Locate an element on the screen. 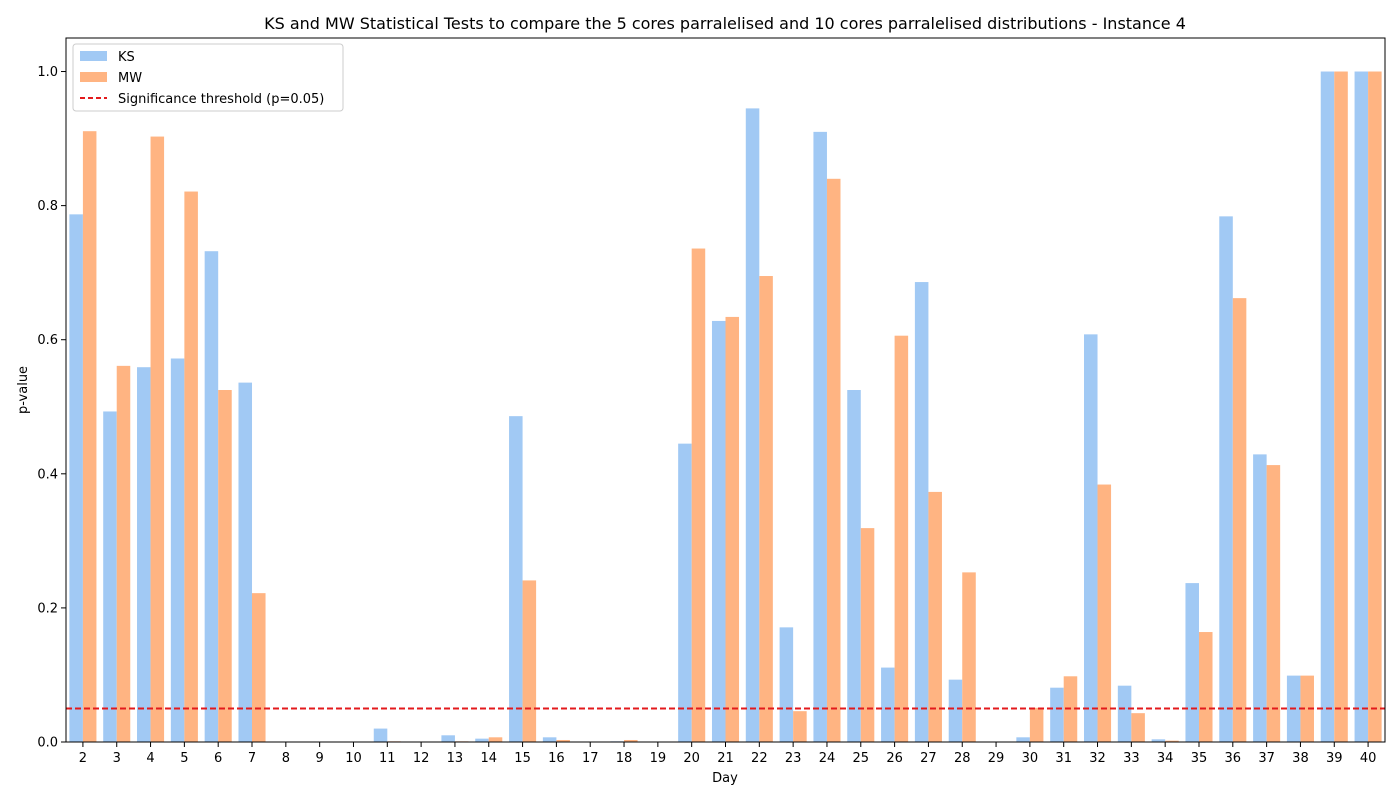  x-tick-label-33: 33 is located at coordinates (1131, 758).